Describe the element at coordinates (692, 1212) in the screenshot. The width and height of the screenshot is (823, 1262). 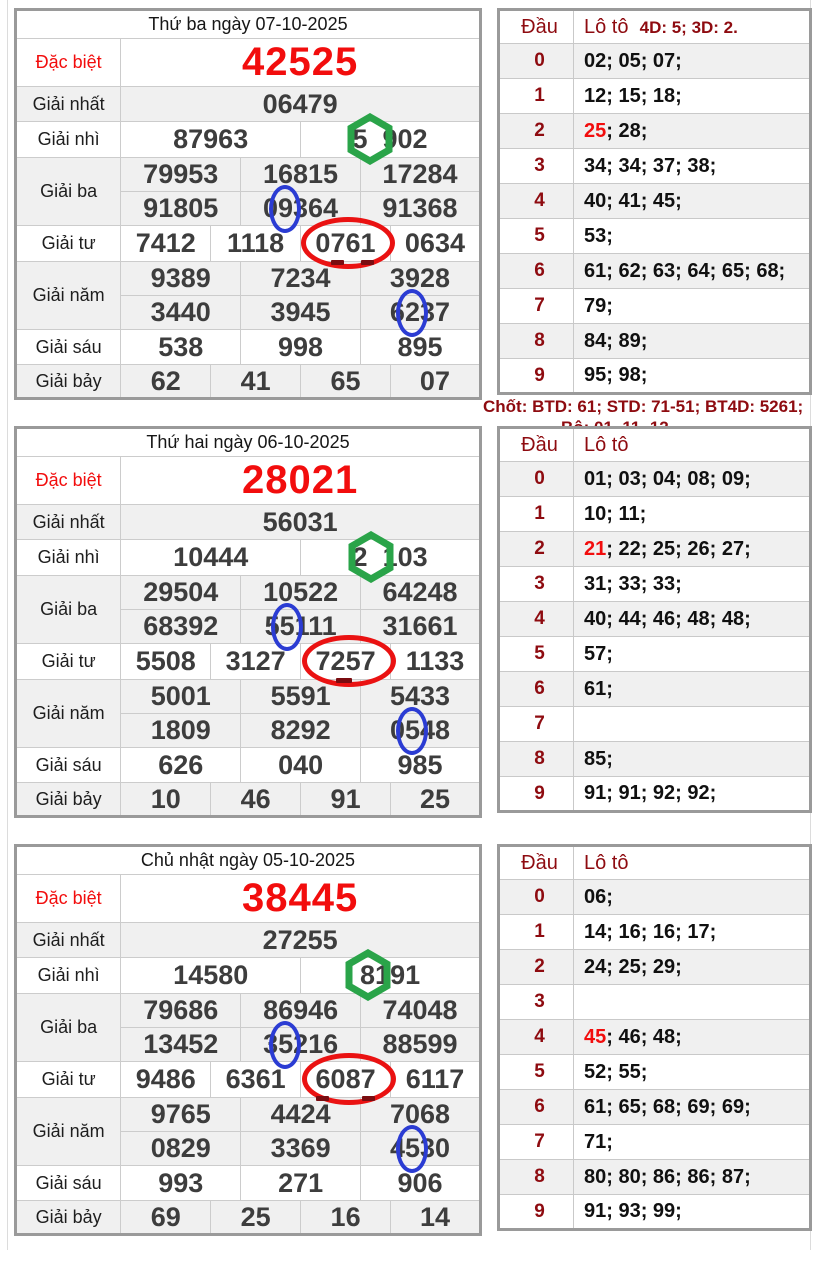
I see `loto-values: 91; 93; 99;` at that location.